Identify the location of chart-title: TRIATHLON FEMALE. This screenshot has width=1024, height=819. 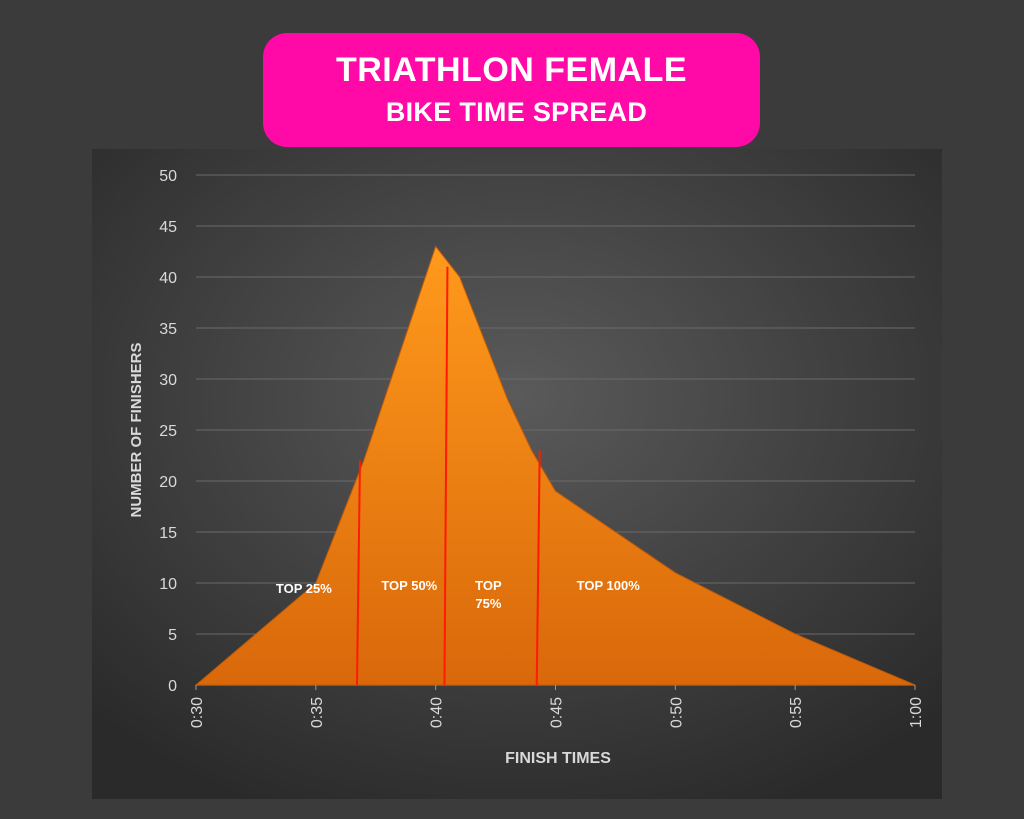
(511, 70).